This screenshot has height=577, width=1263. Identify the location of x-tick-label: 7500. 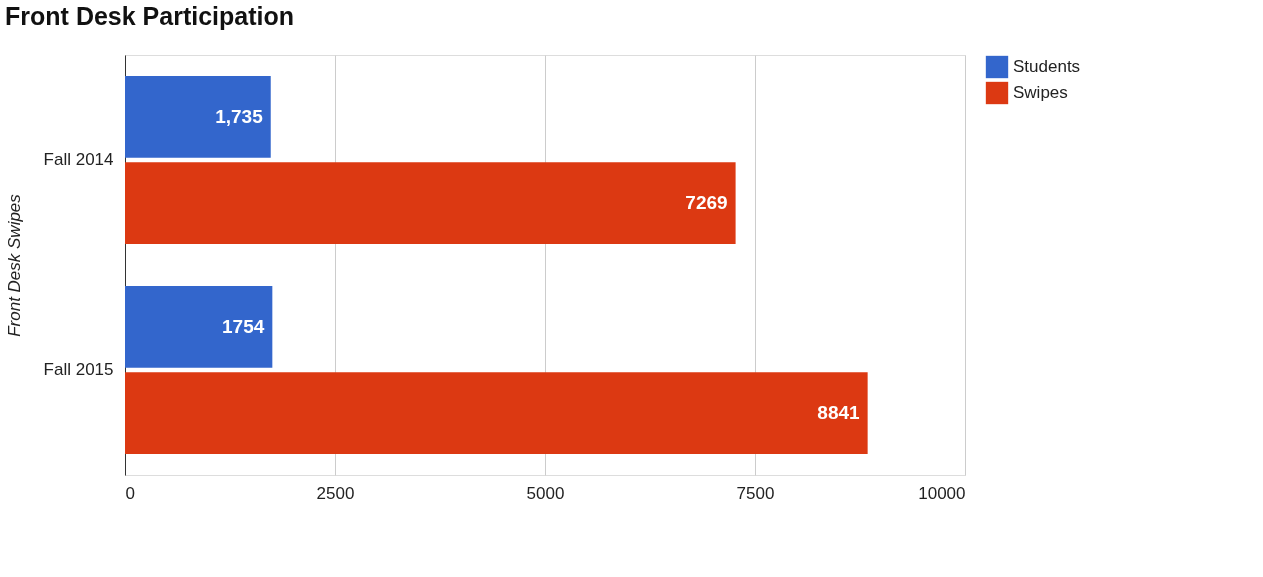
(755, 493).